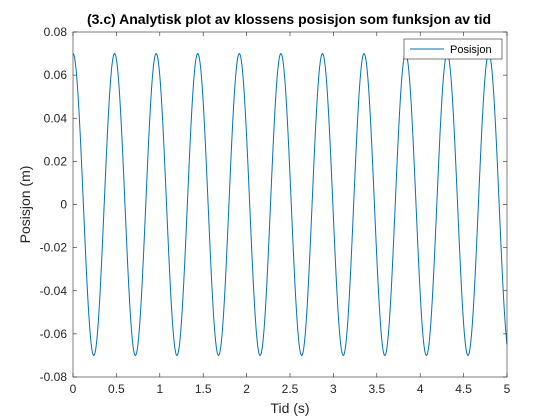 The image size is (560, 420). Describe the element at coordinates (333, 389) in the screenshot. I see `x-tick-label: 3` at that location.